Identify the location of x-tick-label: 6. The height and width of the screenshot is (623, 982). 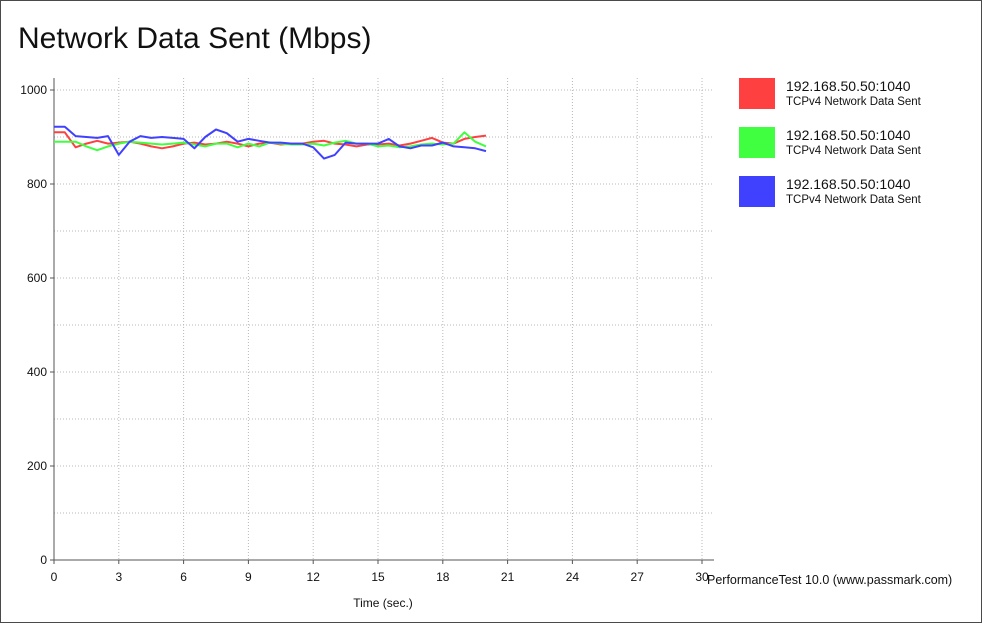
(183, 577).